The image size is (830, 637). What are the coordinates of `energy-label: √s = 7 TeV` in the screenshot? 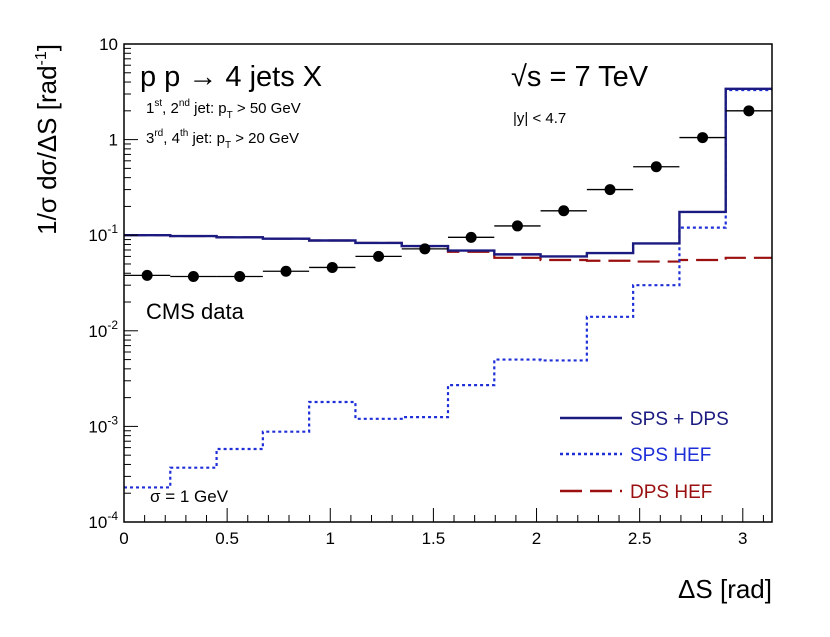 It's located at (580, 77).